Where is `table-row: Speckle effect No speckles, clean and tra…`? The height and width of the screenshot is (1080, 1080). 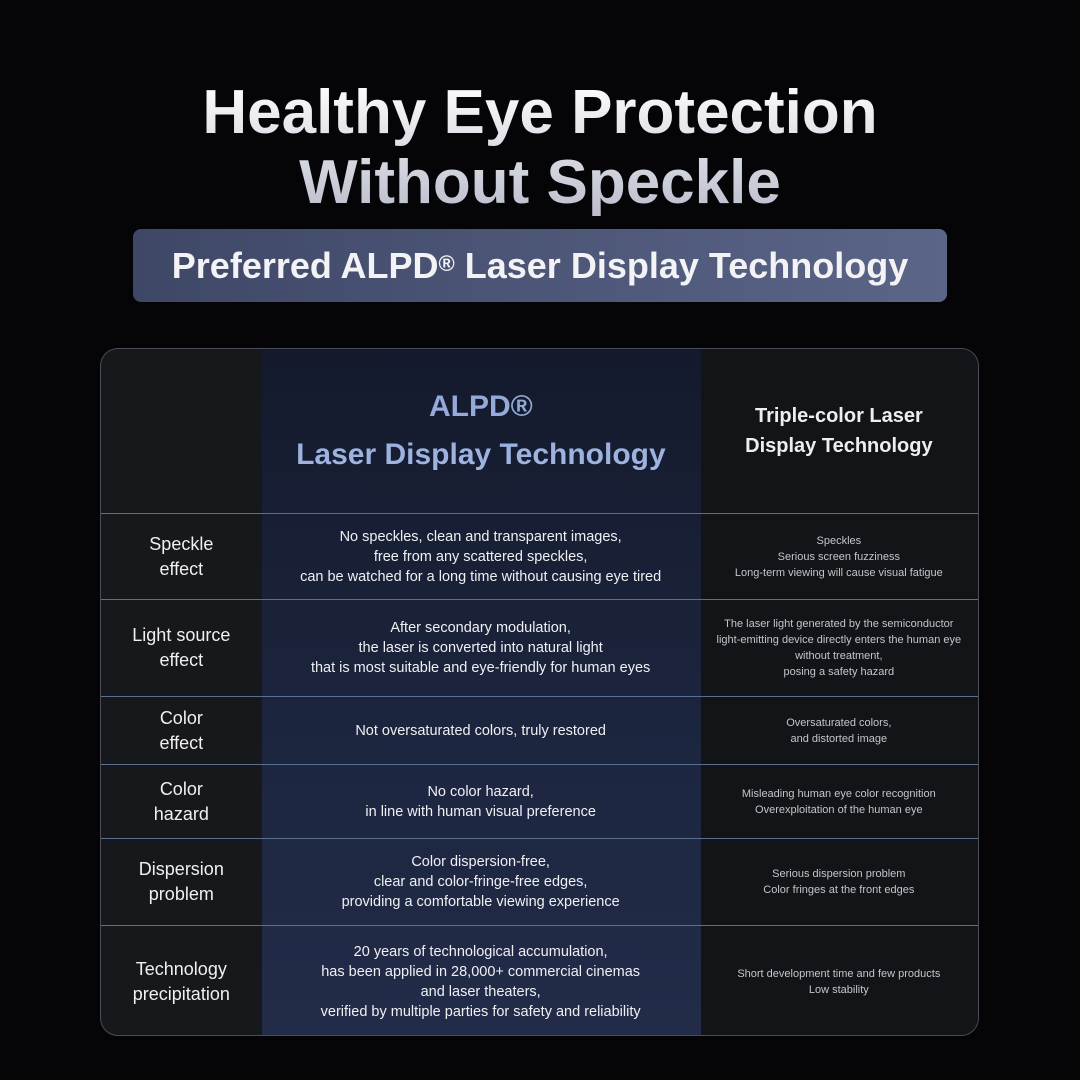 table-row: Speckle effect No speckles, clean and tra… is located at coordinates (539, 556).